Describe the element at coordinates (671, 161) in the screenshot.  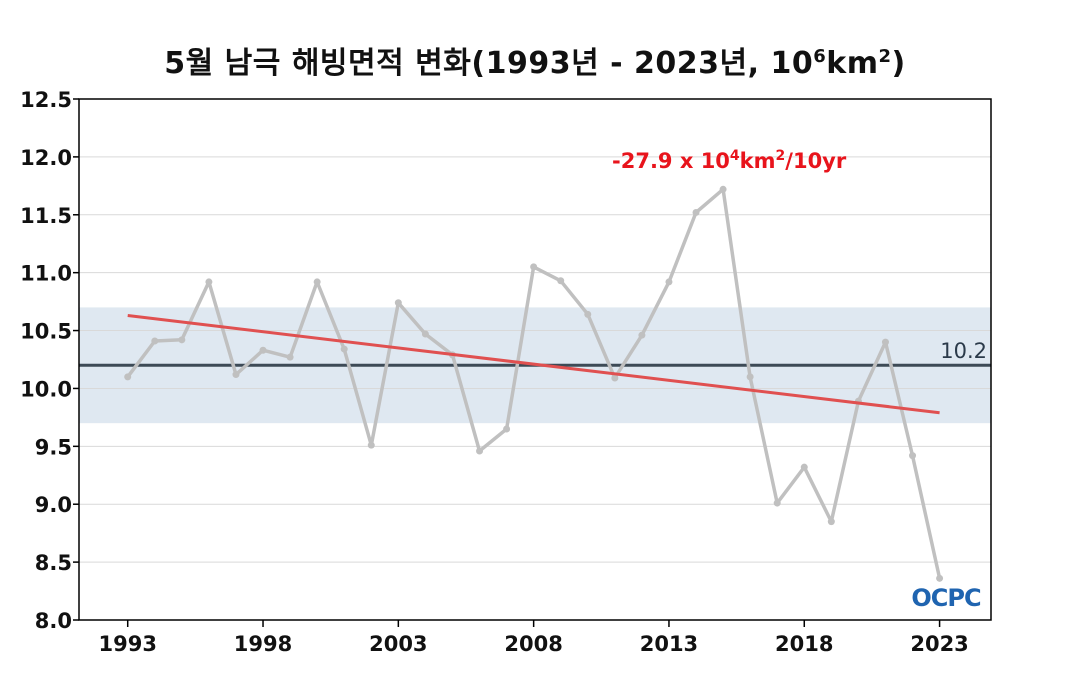
I see `trend-label-prefix: -27.9 x 10` at that location.